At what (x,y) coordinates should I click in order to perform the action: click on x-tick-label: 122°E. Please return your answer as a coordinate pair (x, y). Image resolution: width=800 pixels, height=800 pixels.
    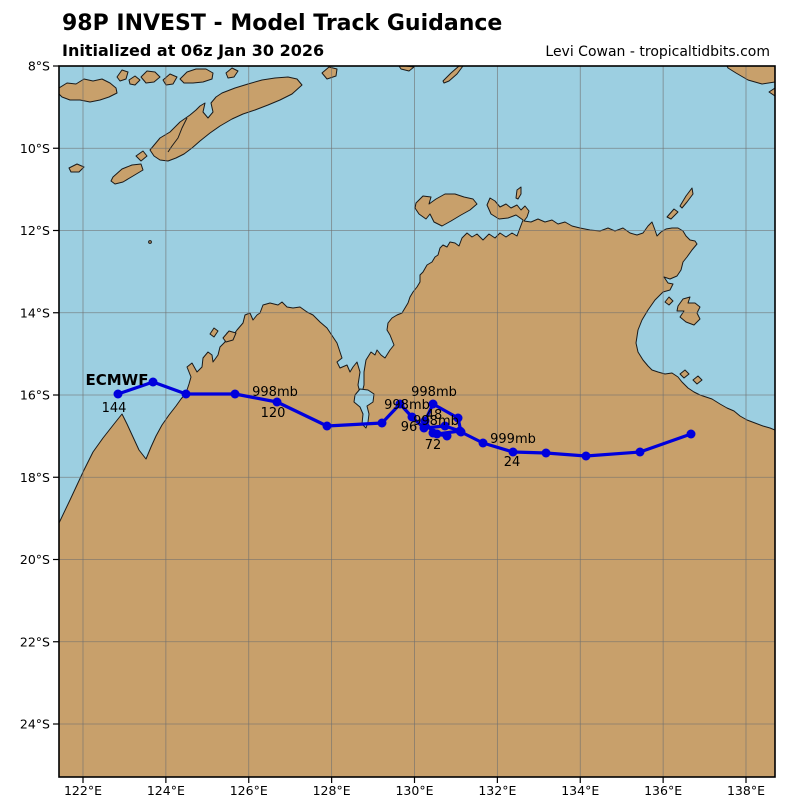
    Looking at the image, I should click on (83, 790).